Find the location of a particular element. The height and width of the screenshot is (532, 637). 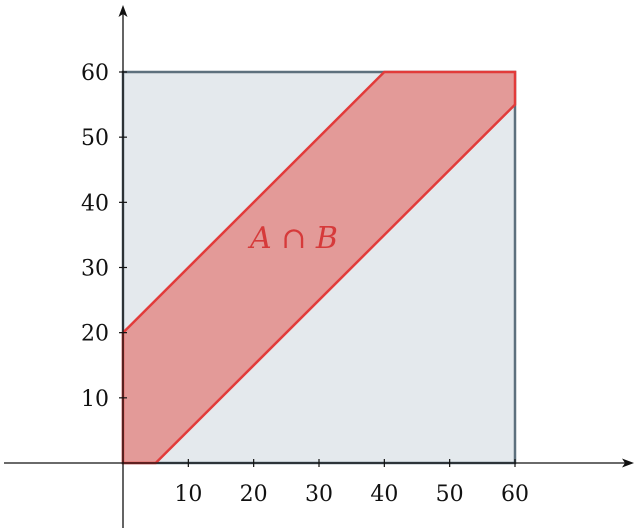

x-axis-ticks: 10 20 30 40 50 60 is located at coordinates (351, 483).